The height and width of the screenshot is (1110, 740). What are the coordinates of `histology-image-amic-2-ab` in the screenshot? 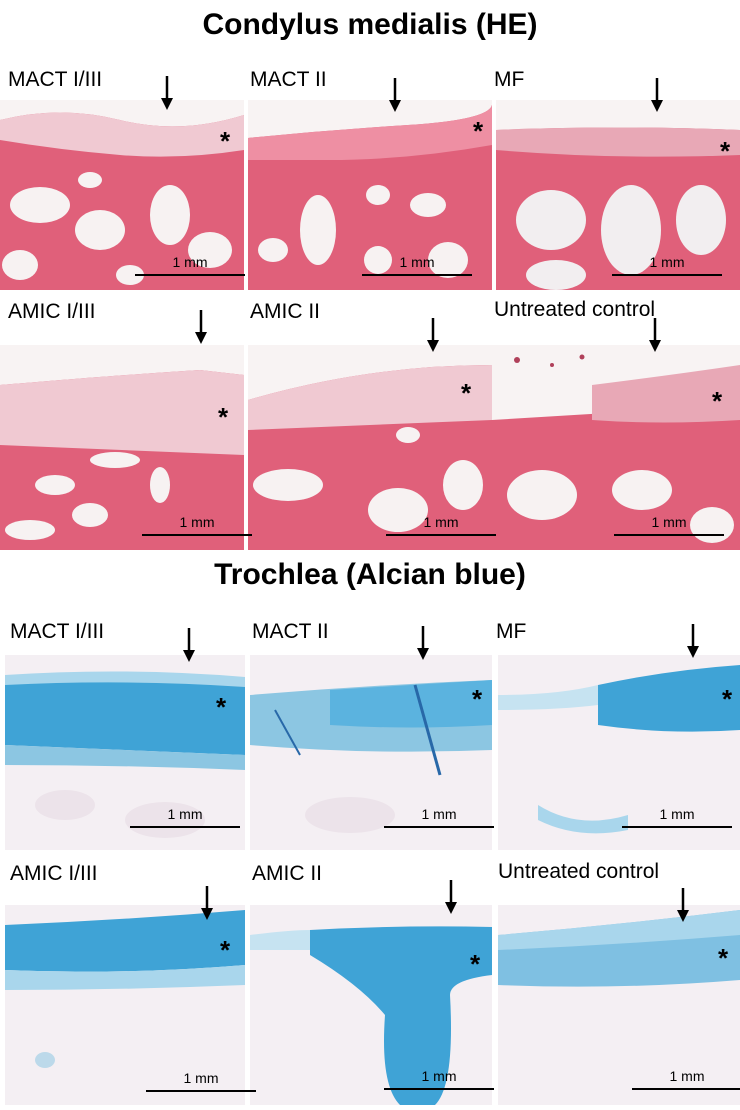 It's located at (371, 1005).